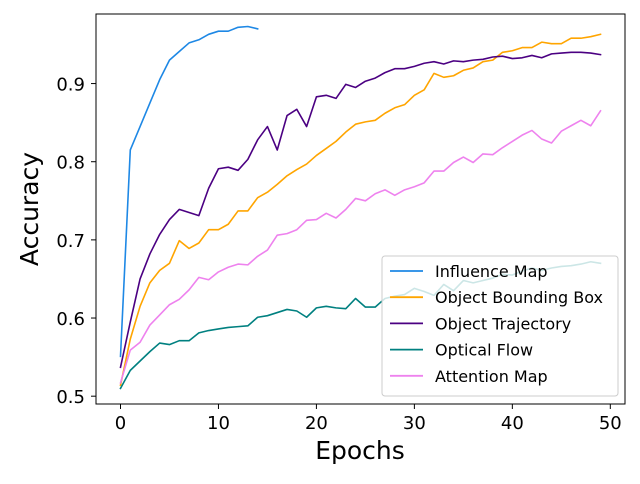 Image resolution: width=640 pixels, height=484 pixels. I want to click on x-axis-ticks: 0 10 20 30 40 50, so click(368, 419).